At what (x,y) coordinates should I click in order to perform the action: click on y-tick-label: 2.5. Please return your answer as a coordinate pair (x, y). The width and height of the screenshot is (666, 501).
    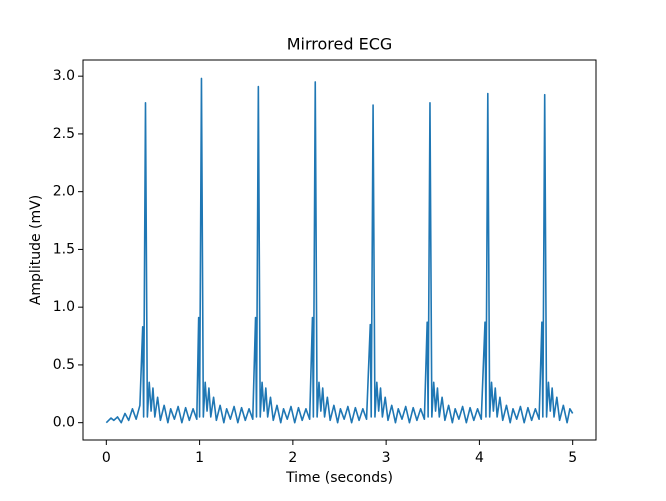
    Looking at the image, I should click on (64, 134).